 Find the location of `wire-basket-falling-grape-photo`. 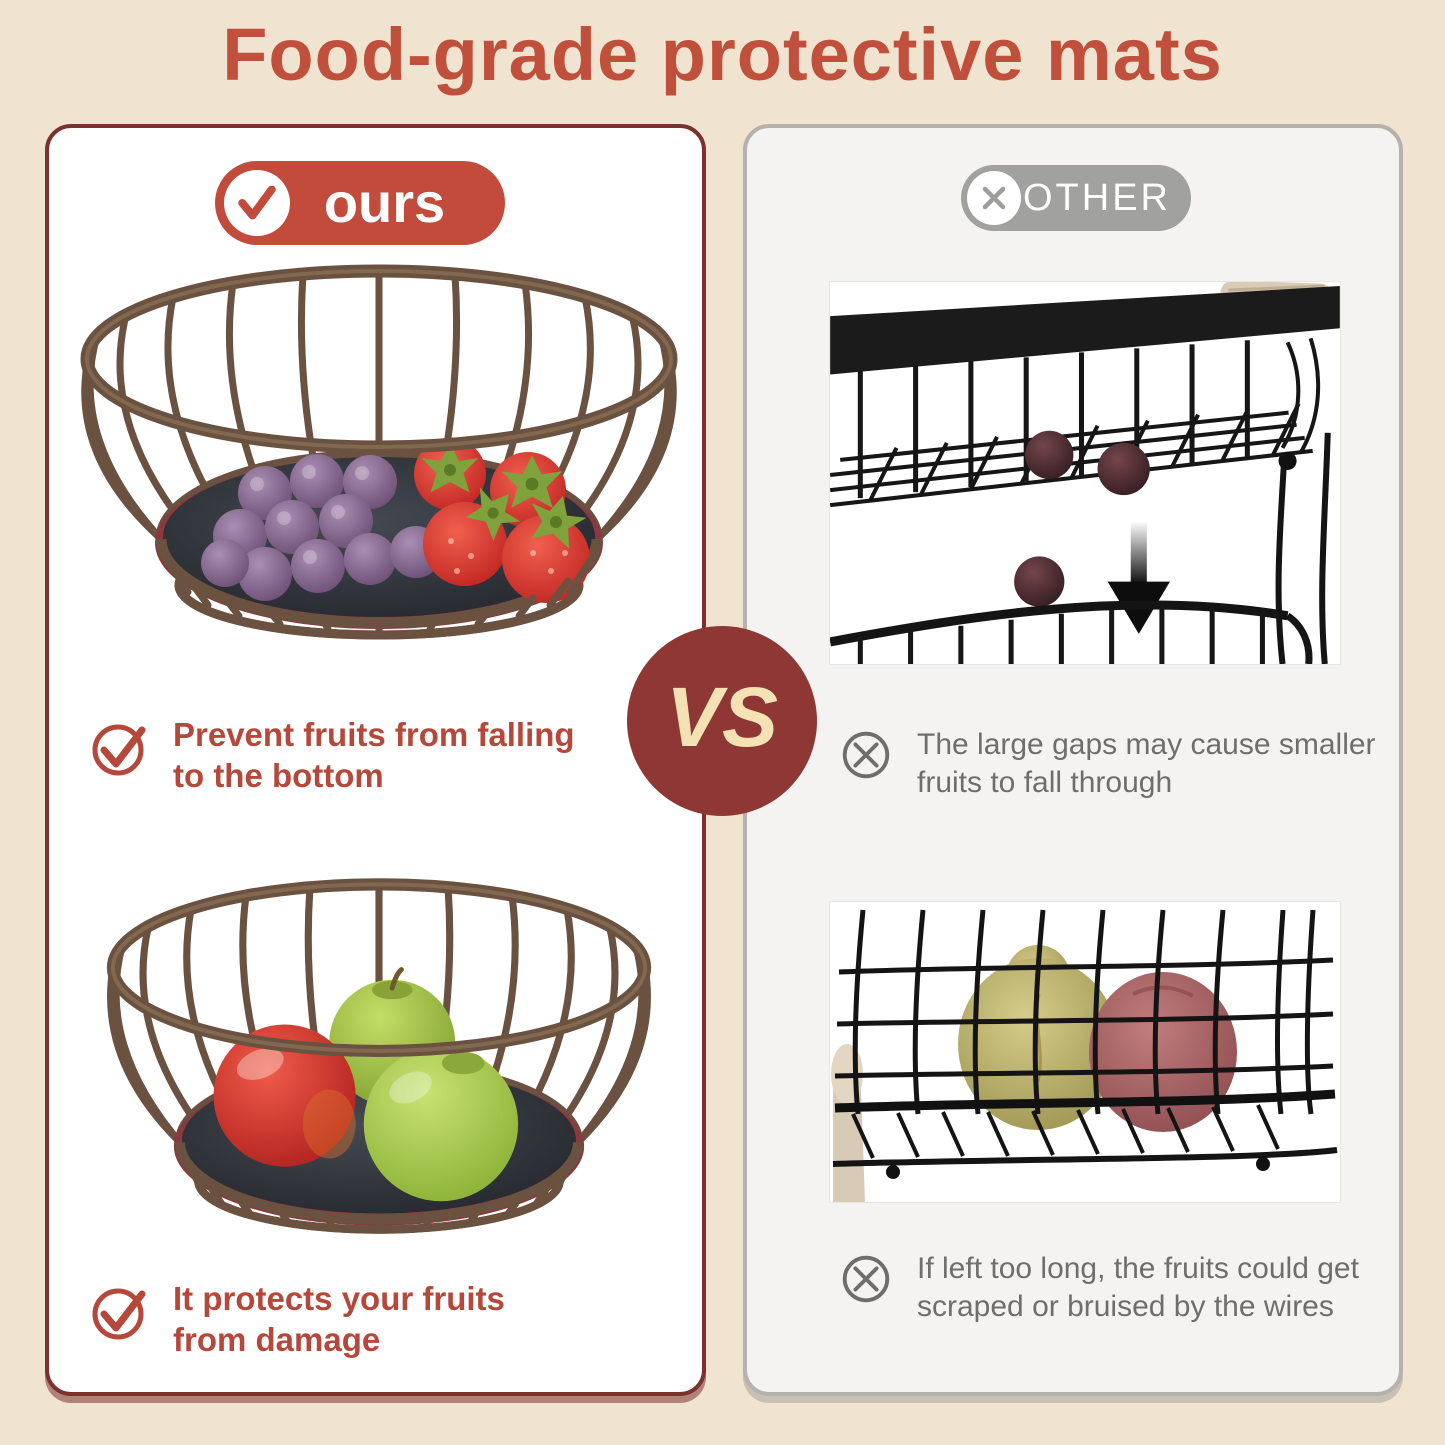

wire-basket-falling-grape-photo is located at coordinates (1085, 473).